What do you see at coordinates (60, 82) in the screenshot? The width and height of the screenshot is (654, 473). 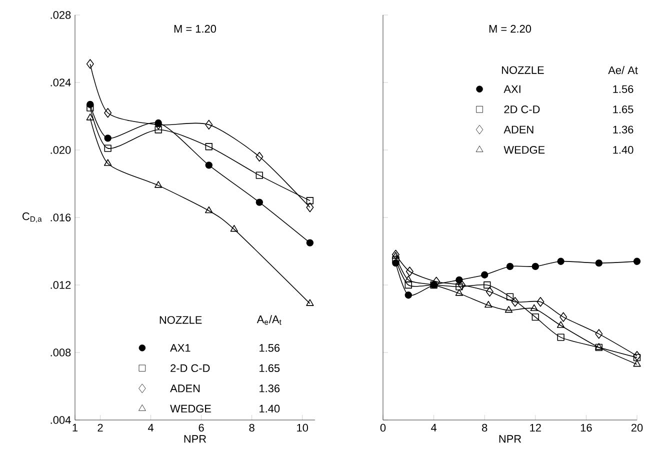 I see `y-tick-label: .024` at bounding box center [60, 82].